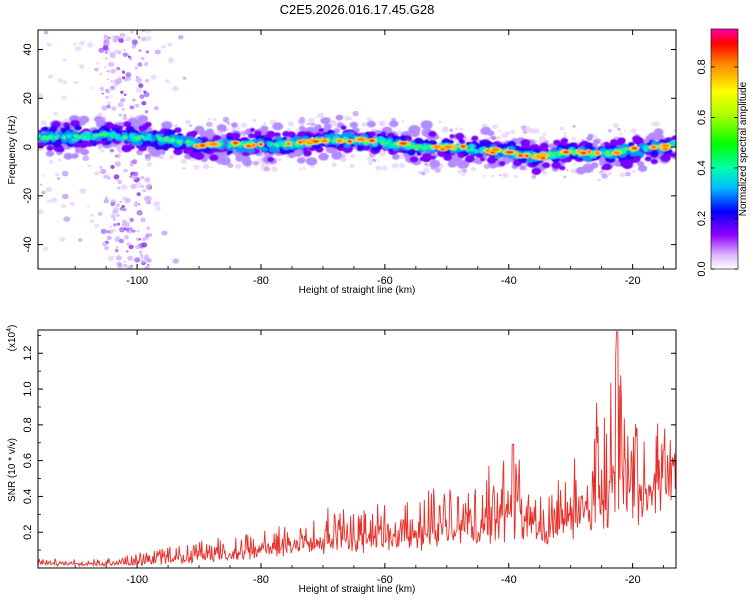 The width and height of the screenshot is (750, 600). Describe the element at coordinates (385, 580) in the screenshot. I see `snr-x-tick-label: -60` at that location.